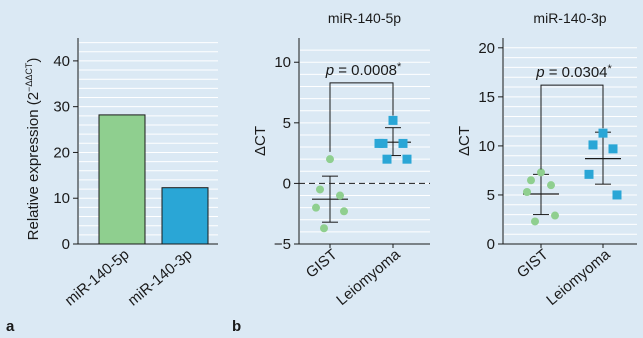 The width and height of the screenshot is (643, 338). I want to click on bar-mir-140-3p, so click(185, 216).